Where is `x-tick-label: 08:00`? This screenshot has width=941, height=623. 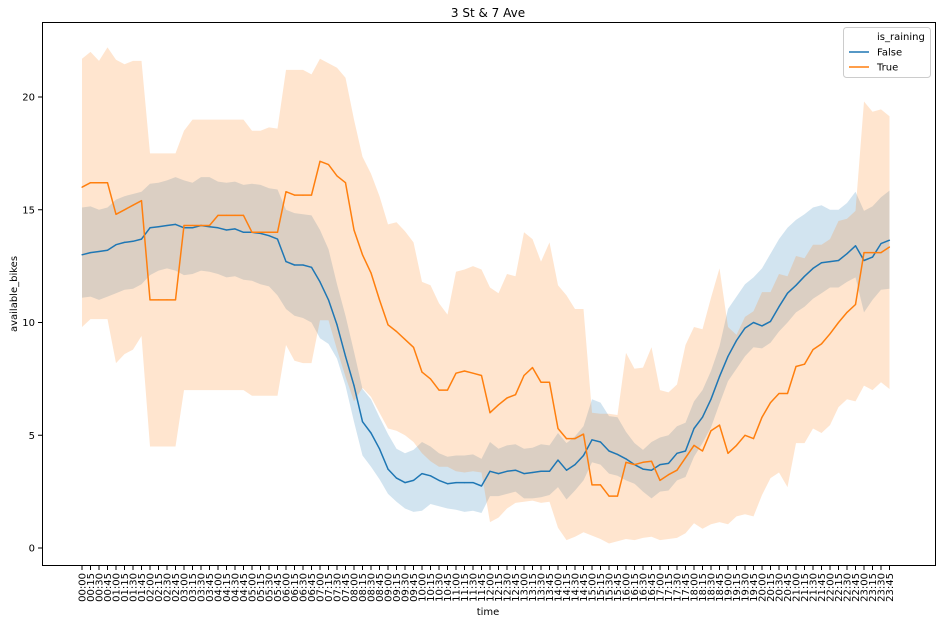
x-tick-label: 08:00 is located at coordinates (355, 587).